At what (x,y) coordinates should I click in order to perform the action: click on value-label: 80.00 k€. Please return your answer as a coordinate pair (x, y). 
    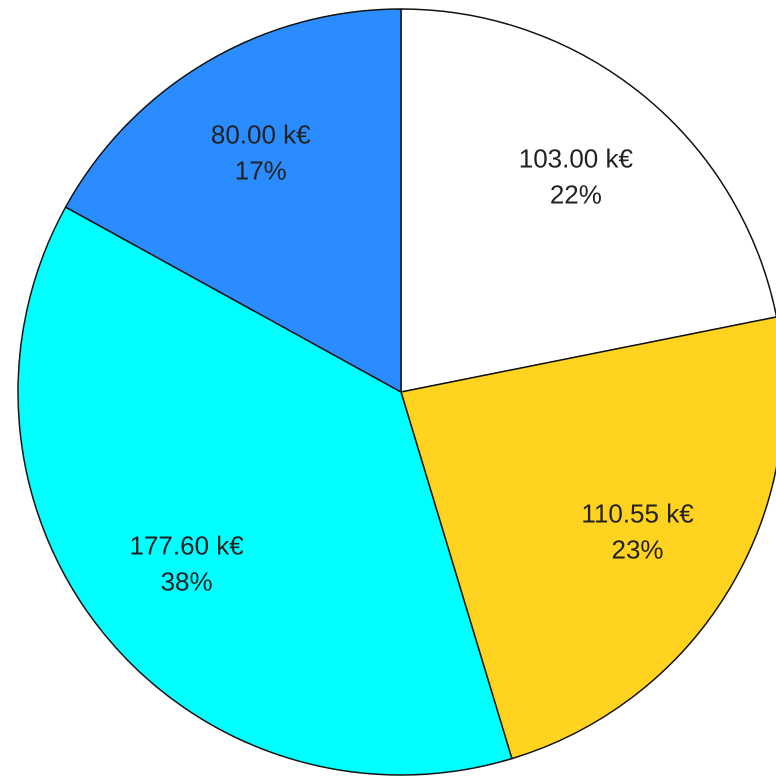
    Looking at the image, I should click on (261, 134).